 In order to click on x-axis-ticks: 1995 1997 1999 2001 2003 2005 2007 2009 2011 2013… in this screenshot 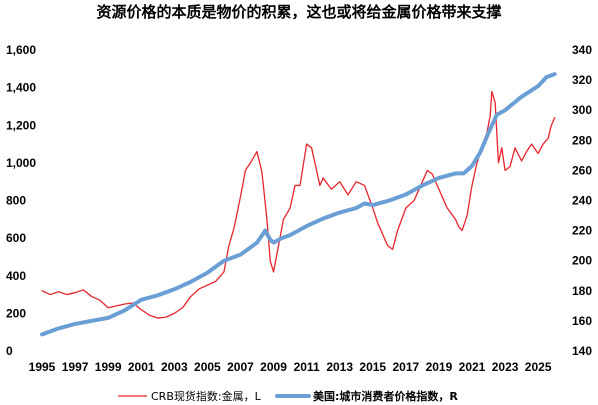, I will do `click(290, 367)`.